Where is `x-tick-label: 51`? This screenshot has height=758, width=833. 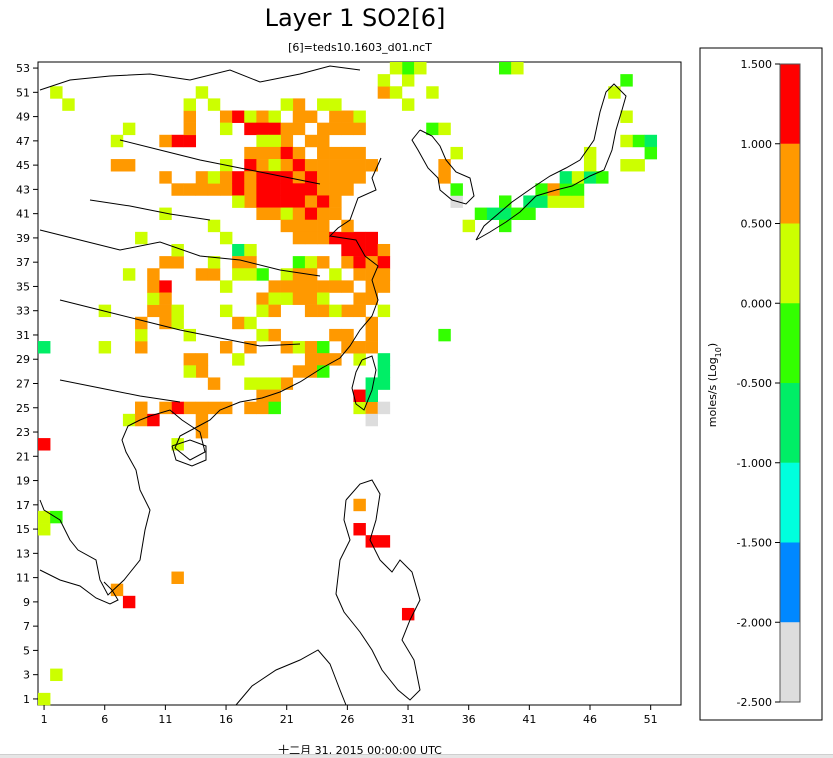
x-tick-label: 51 is located at coordinates (651, 719).